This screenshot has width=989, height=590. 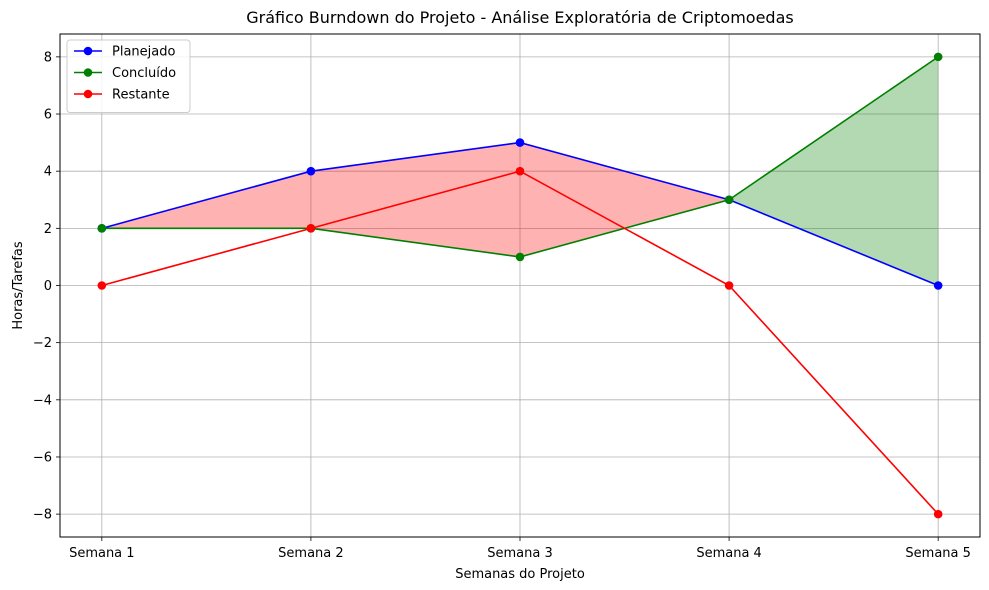 I want to click on y-tick-label: −8, so click(x=42, y=515).